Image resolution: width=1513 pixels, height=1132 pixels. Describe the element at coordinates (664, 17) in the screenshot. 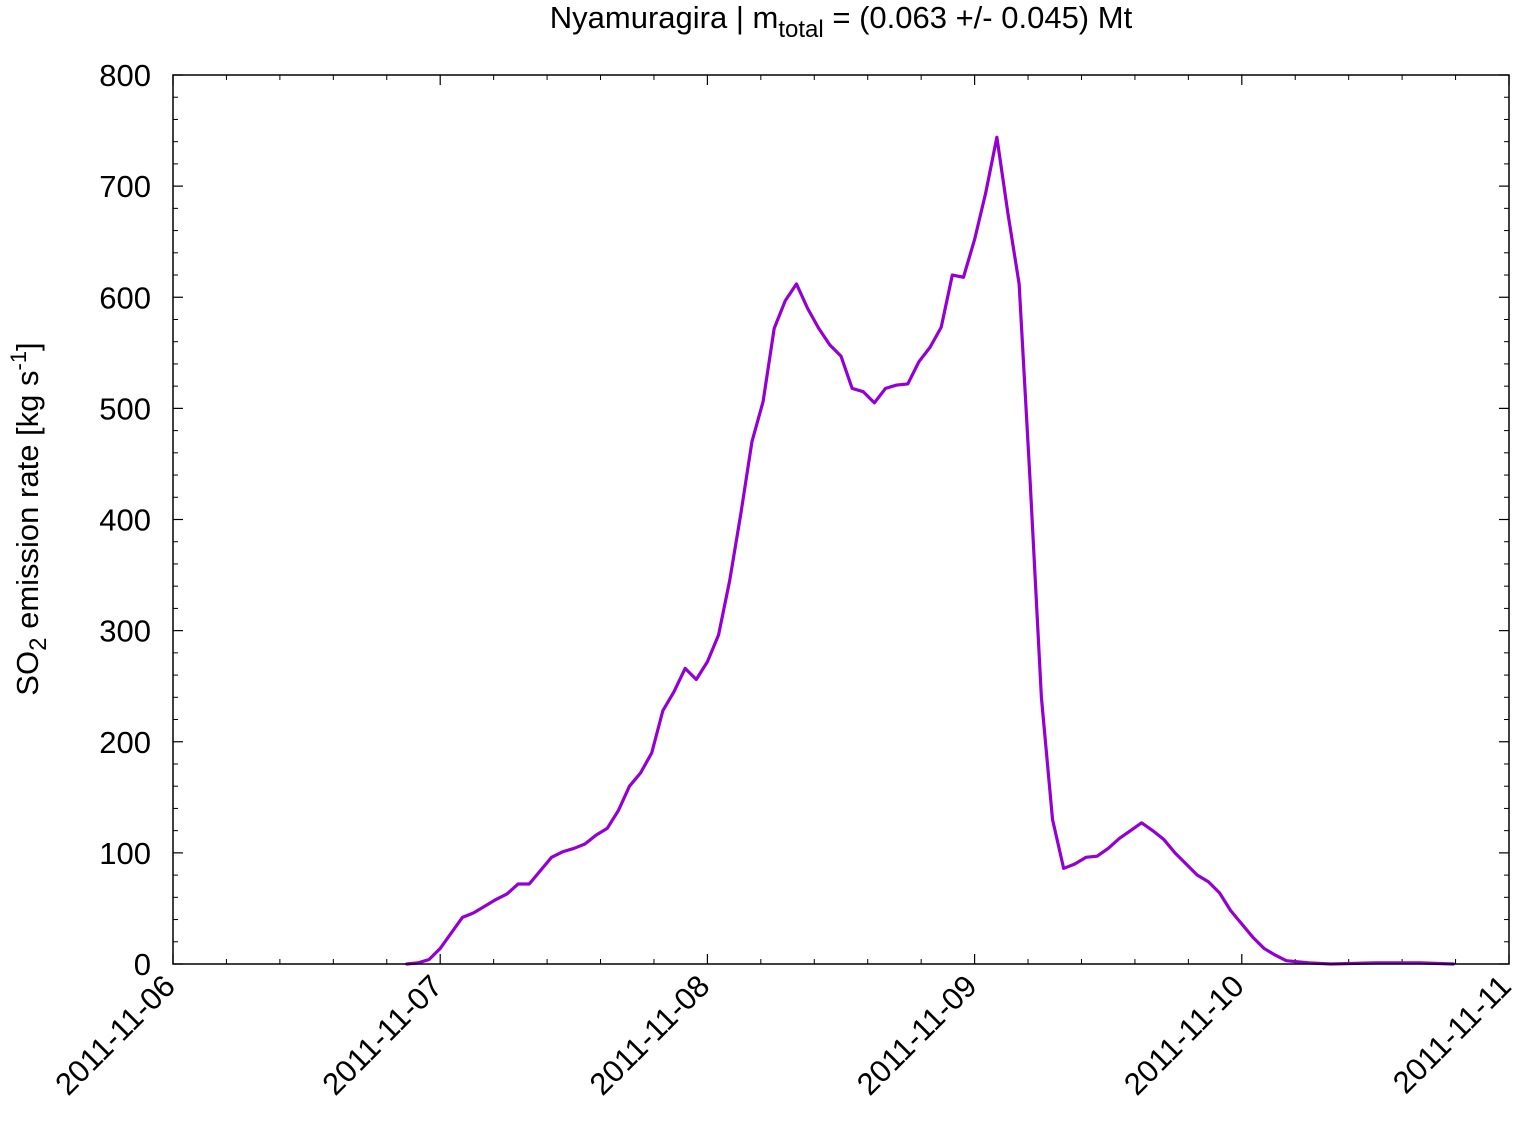

I see `chart-title-prefix: Nyamuragira | m` at that location.